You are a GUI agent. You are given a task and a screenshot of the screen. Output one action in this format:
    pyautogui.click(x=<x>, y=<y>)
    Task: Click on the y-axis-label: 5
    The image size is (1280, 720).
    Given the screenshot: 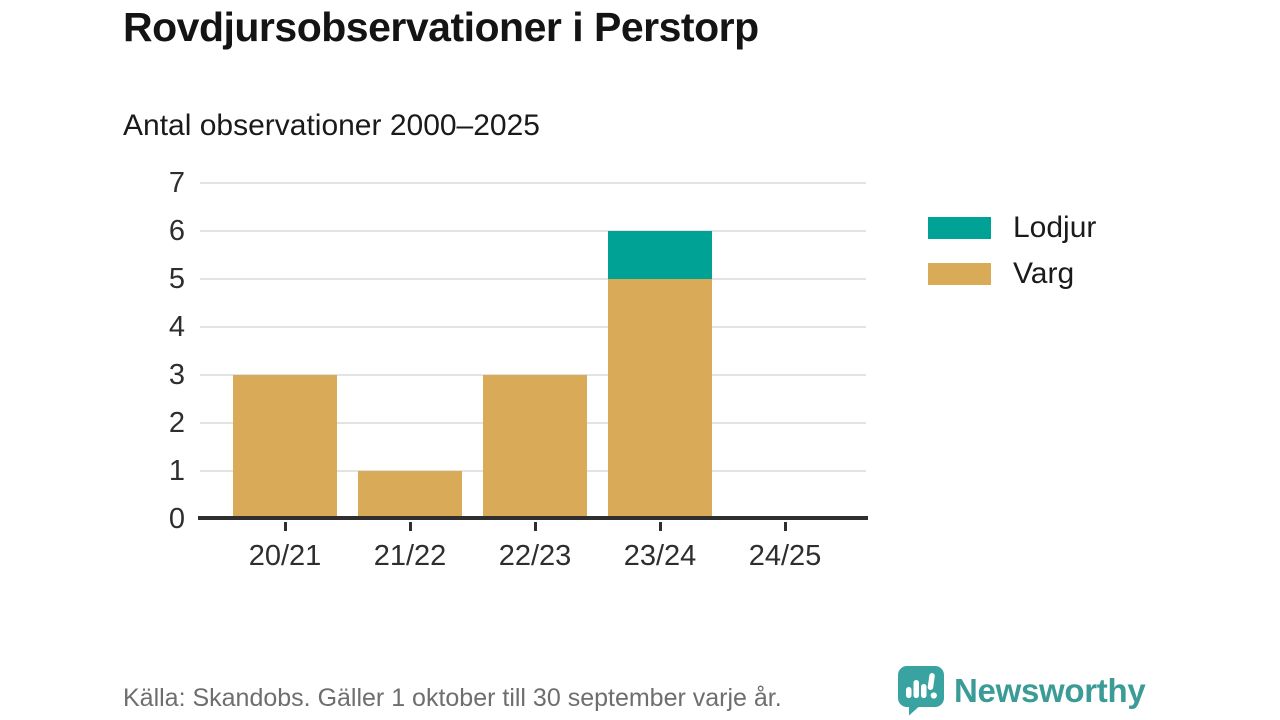 What is the action you would take?
    pyautogui.click(x=176, y=279)
    